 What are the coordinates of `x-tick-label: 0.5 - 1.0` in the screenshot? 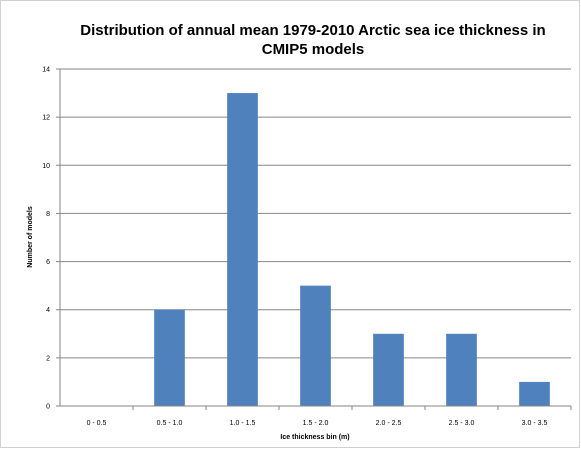 It's located at (170, 423).